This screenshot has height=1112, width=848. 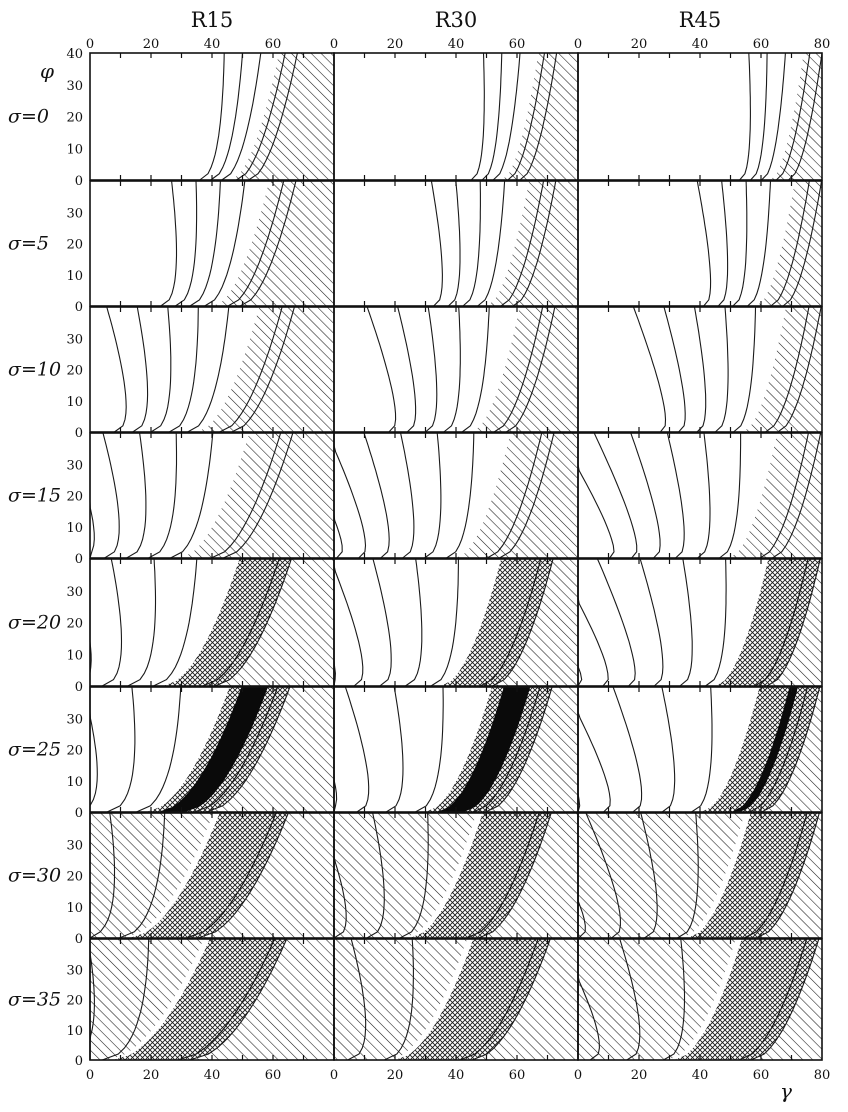 I want to click on top-x-tick-label: 0, so click(x=334, y=44).